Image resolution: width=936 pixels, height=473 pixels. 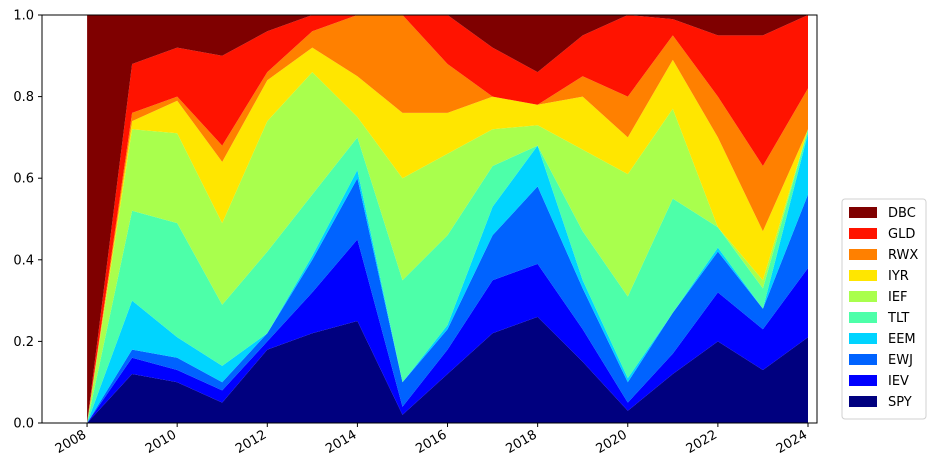 What do you see at coordinates (863, 254) in the screenshot?
I see `legend-swatch-rwx` at bounding box center [863, 254].